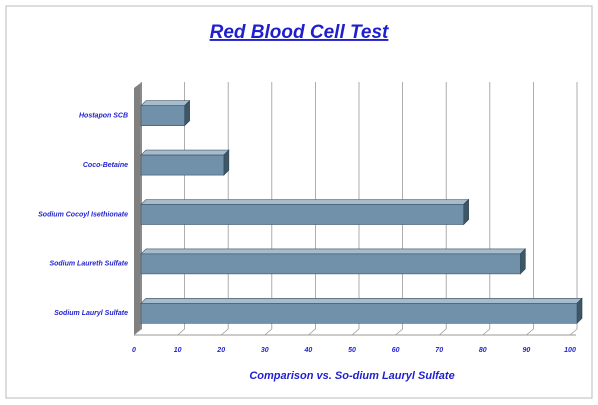 The image size is (598, 405). I want to click on x-tick-label: 30, so click(265, 350).